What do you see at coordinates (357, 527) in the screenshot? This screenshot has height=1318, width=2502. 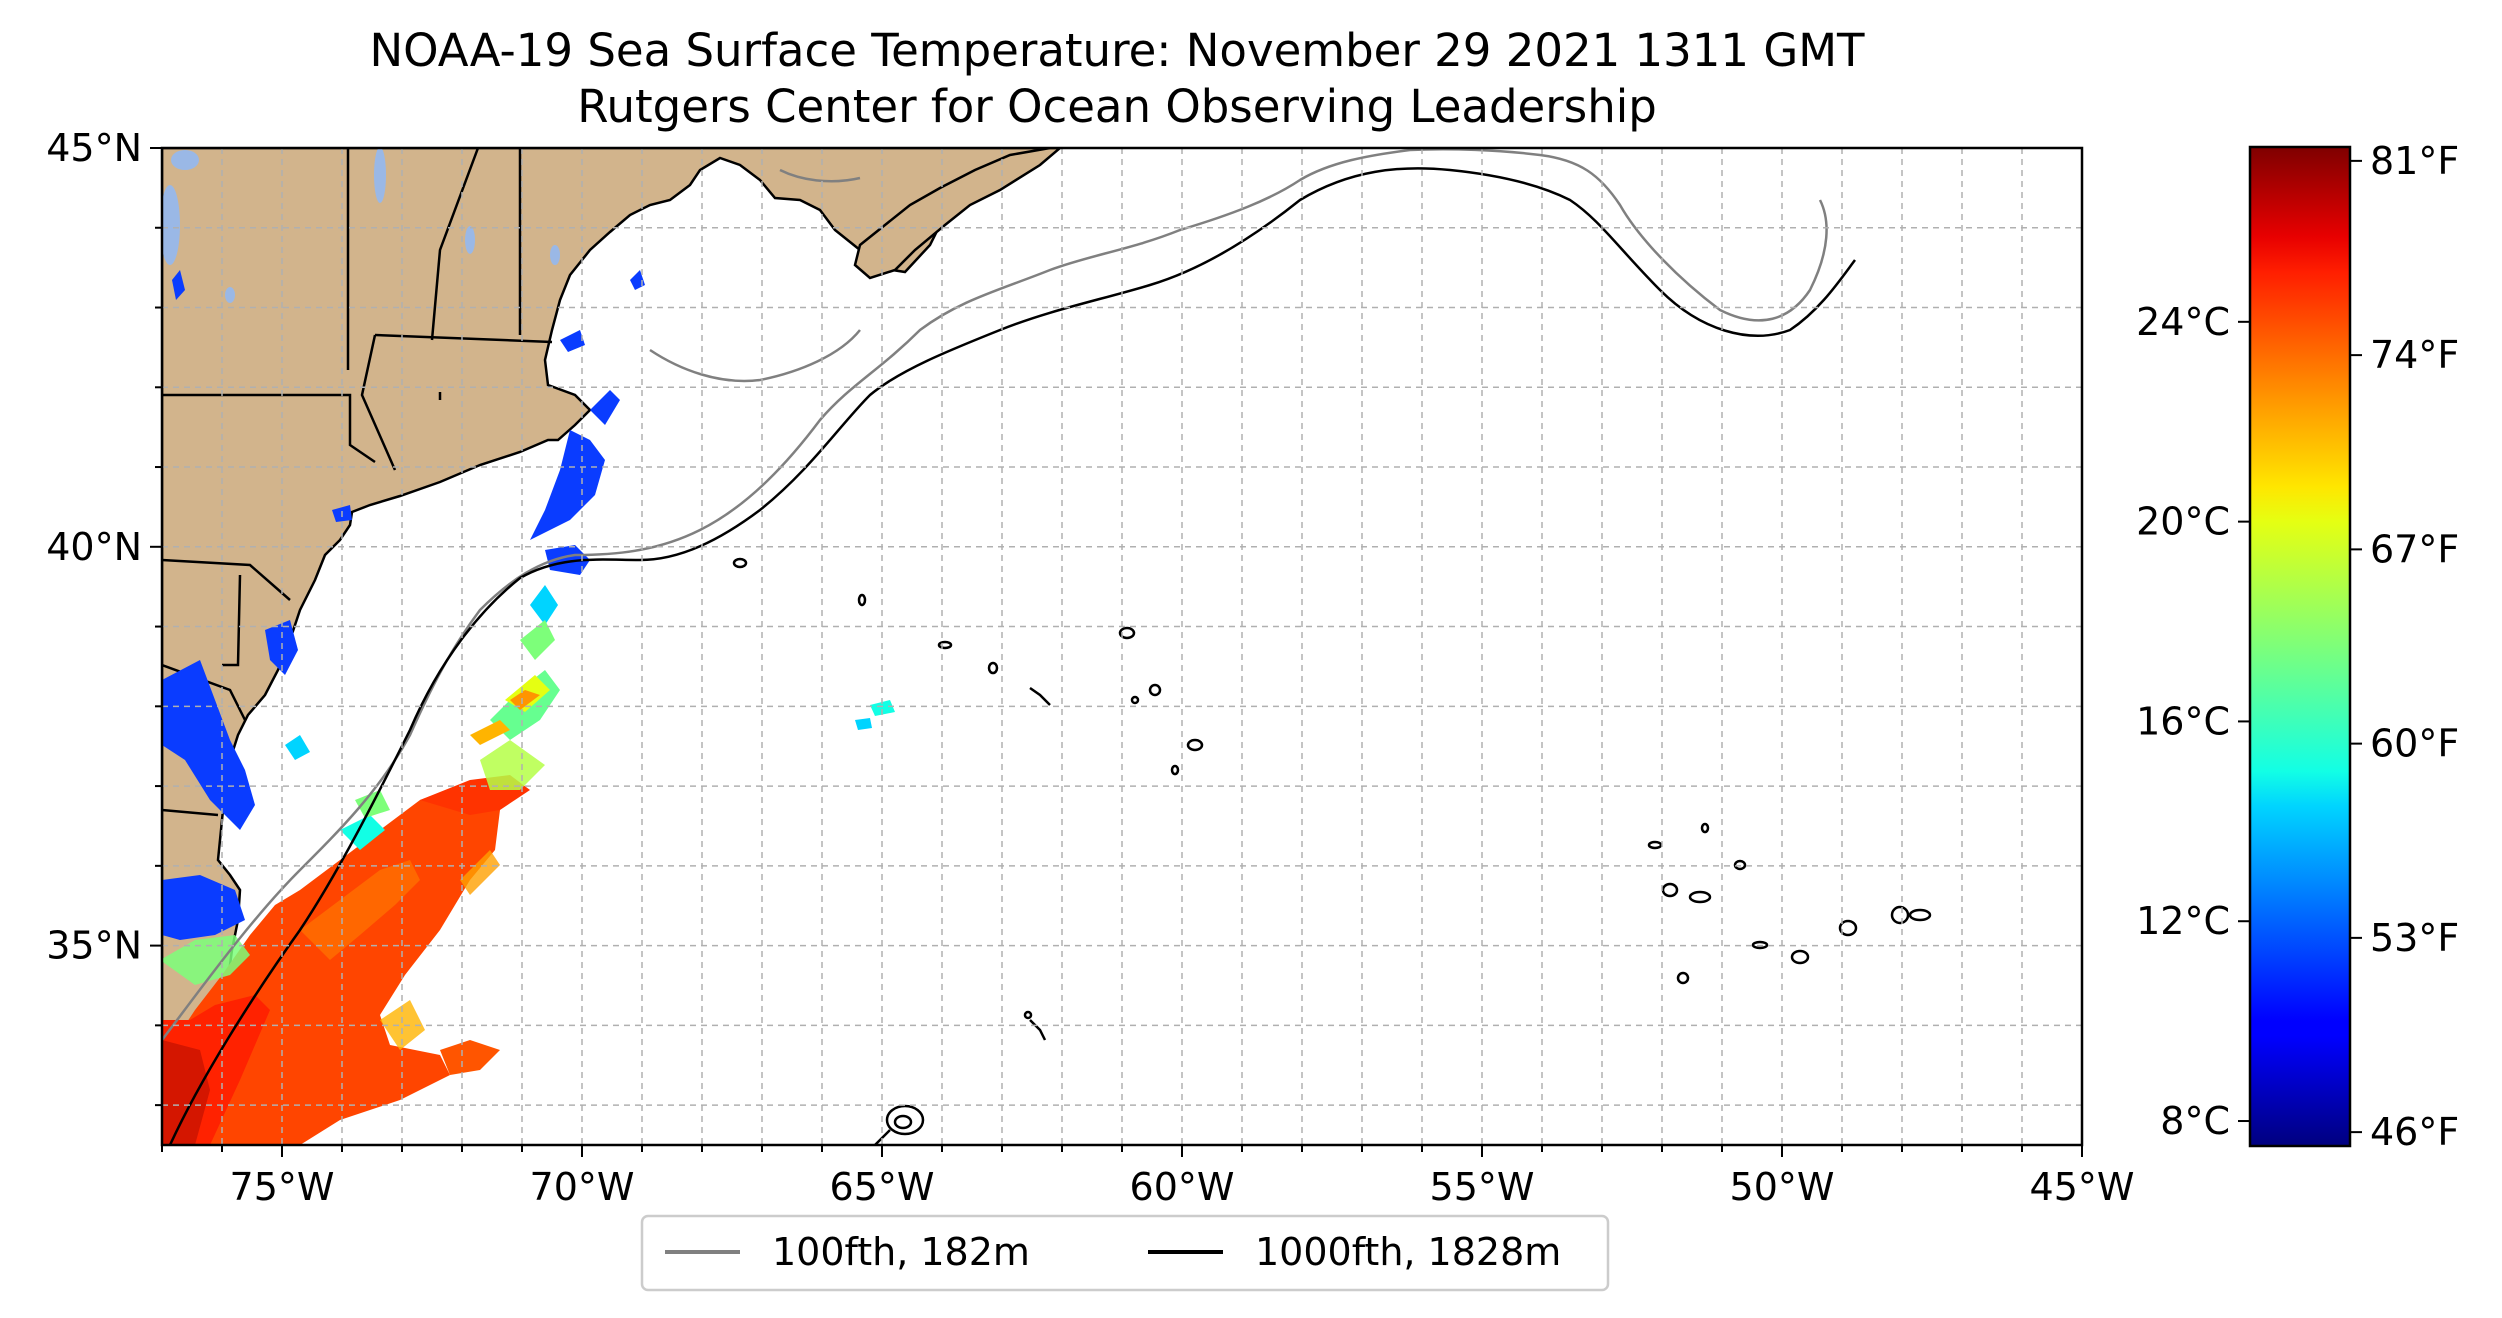 I see `state-borders` at bounding box center [357, 527].